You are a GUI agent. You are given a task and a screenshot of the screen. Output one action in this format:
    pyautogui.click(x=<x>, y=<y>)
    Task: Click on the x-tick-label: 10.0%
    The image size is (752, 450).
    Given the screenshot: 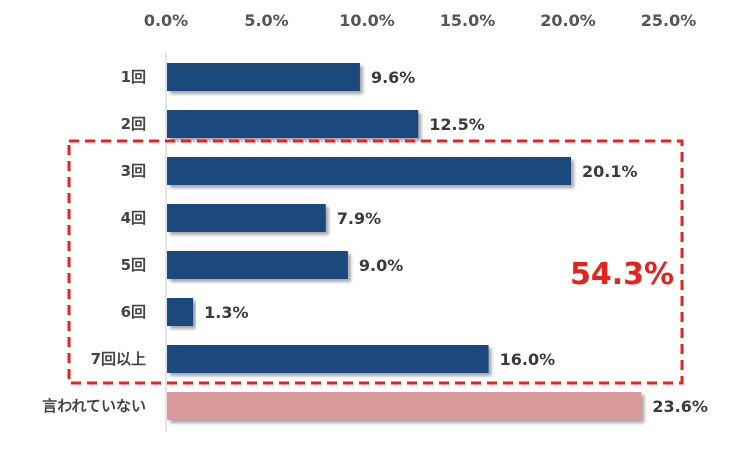 What is the action you would take?
    pyautogui.click(x=367, y=20)
    